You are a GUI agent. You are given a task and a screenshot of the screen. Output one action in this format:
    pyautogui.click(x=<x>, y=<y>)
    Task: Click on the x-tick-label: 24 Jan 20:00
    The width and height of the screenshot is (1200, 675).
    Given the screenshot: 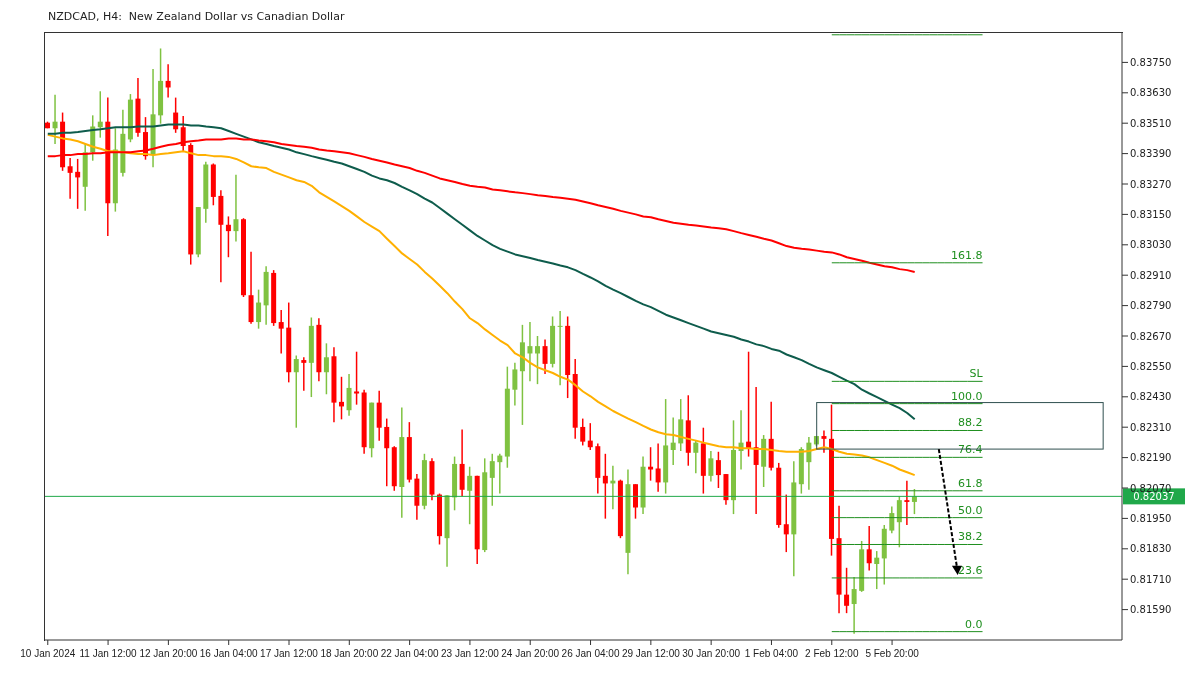 What is the action you would take?
    pyautogui.click(x=530, y=653)
    